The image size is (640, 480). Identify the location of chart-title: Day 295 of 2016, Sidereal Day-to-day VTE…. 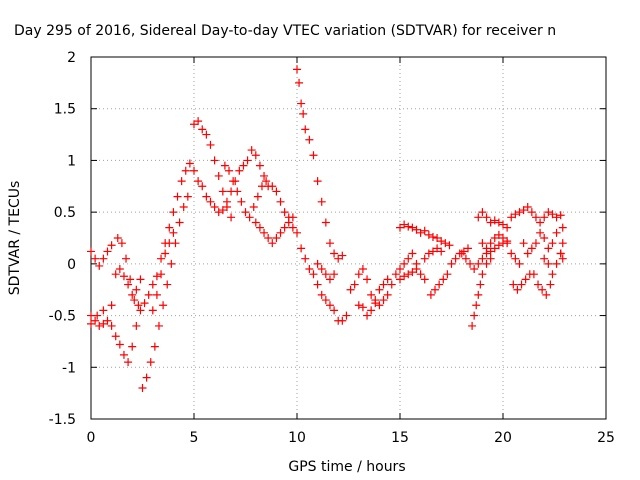
(285, 31).